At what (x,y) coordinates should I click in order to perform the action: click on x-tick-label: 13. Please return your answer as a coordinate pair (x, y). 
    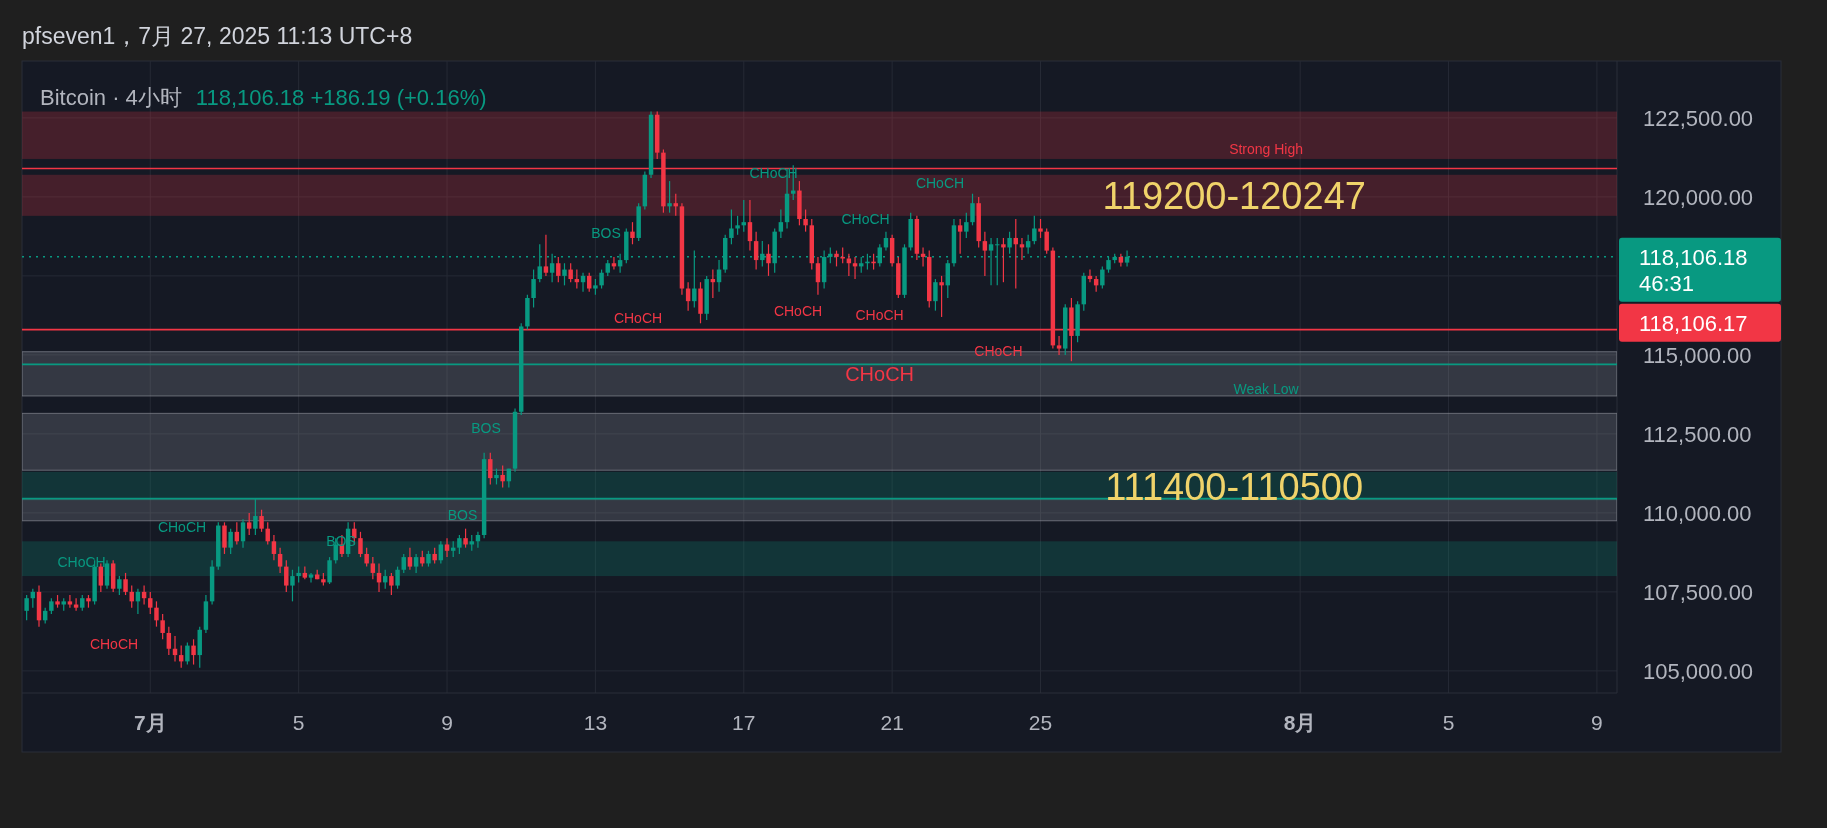
    Looking at the image, I should click on (595, 722).